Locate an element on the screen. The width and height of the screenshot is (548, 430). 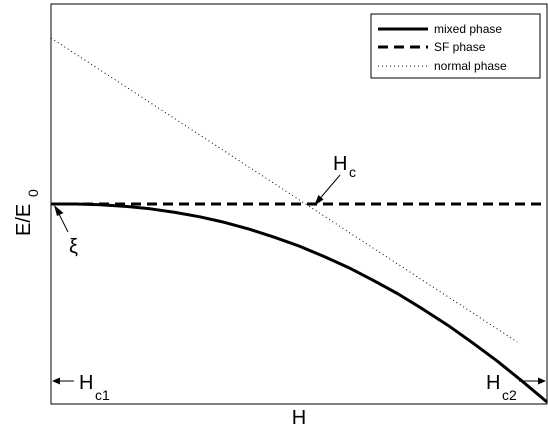
y-axis-label: E/E is located at coordinates (24, 220).